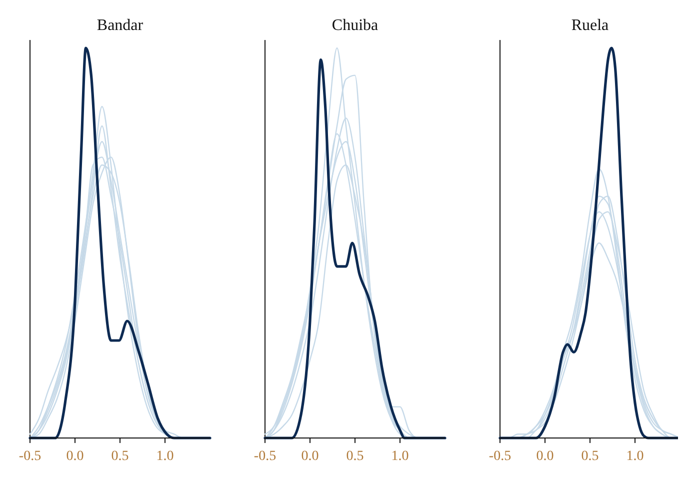  I want to click on chart-title: Bandar, so click(120, 25).